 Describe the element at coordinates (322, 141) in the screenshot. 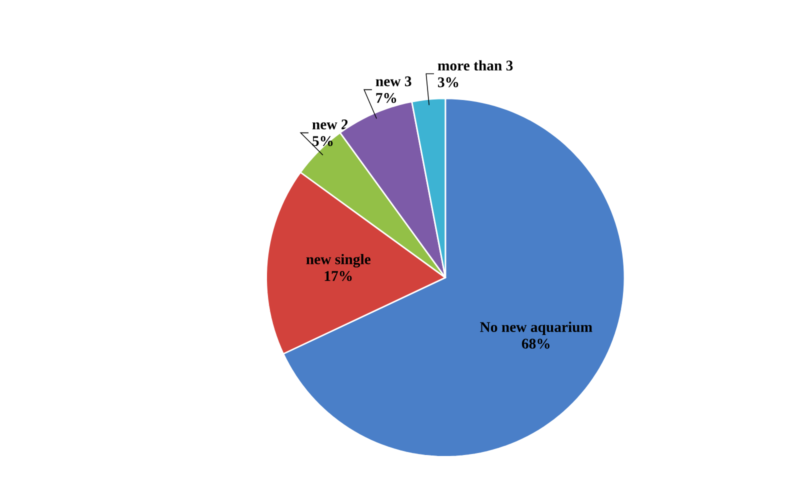

I see `data-label: 5%` at that location.